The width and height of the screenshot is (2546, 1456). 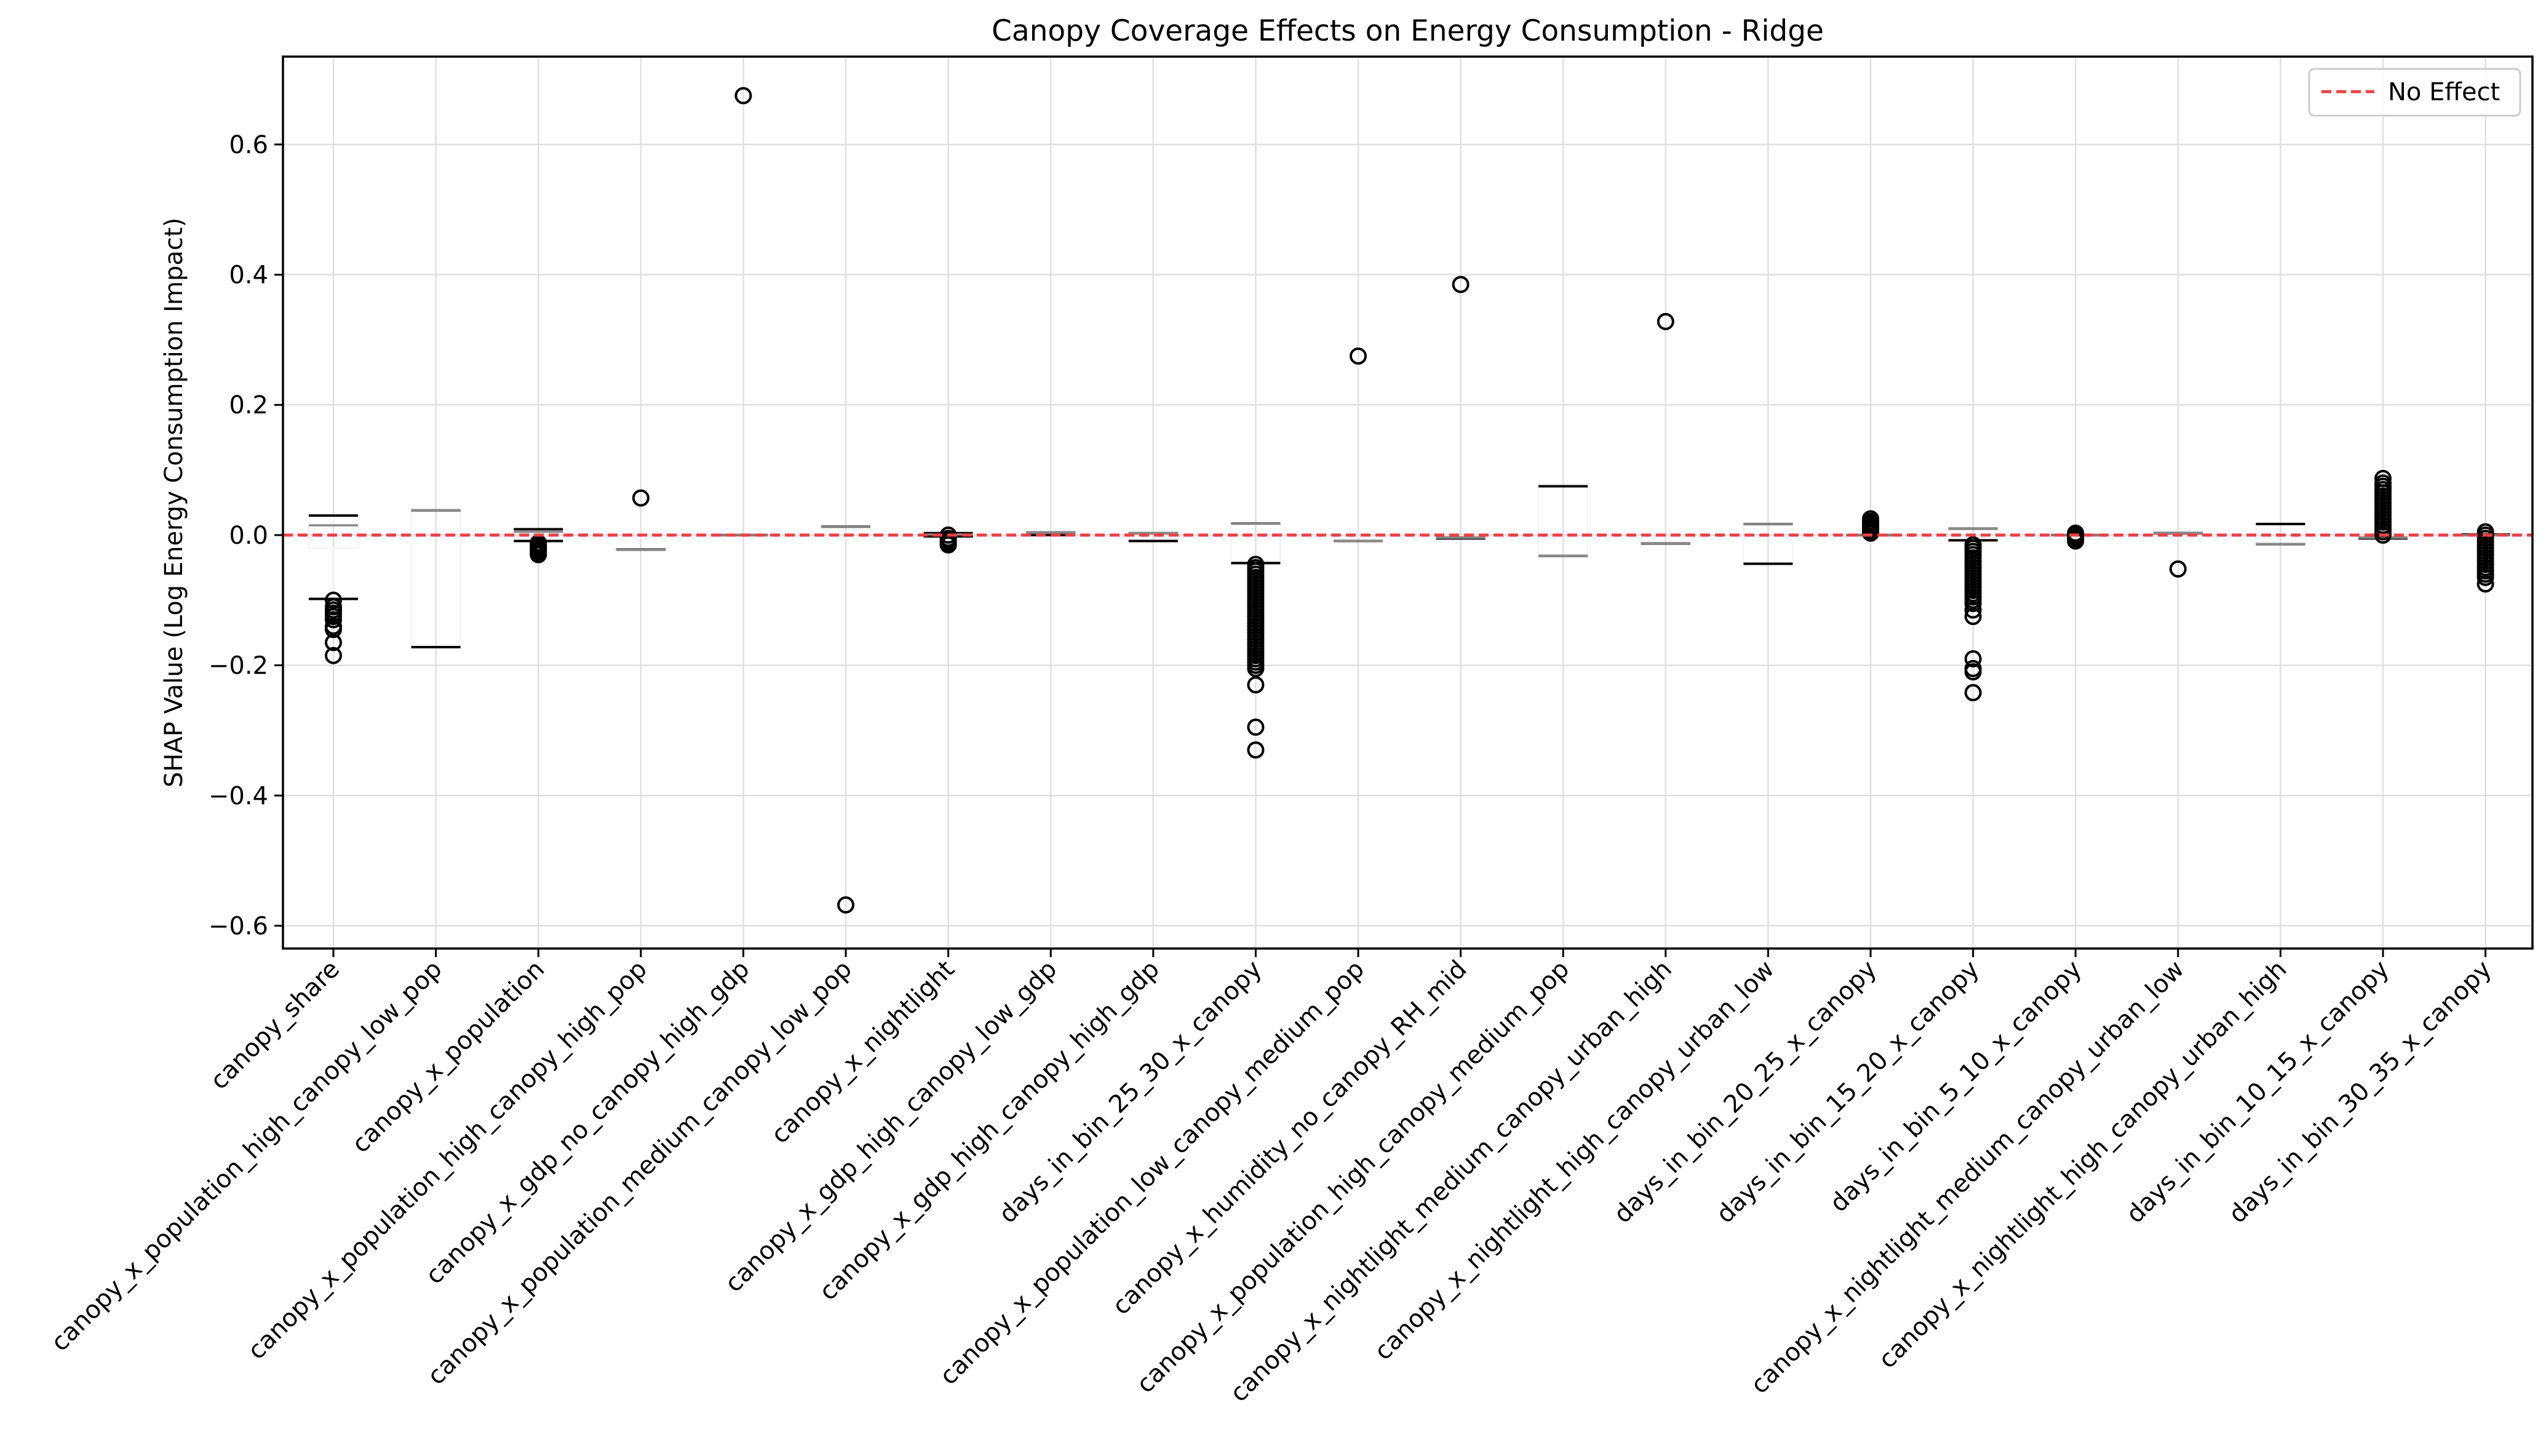 I want to click on box-canopy_x_humidity_no_canopy_RH_mid, so click(x=1460, y=408).